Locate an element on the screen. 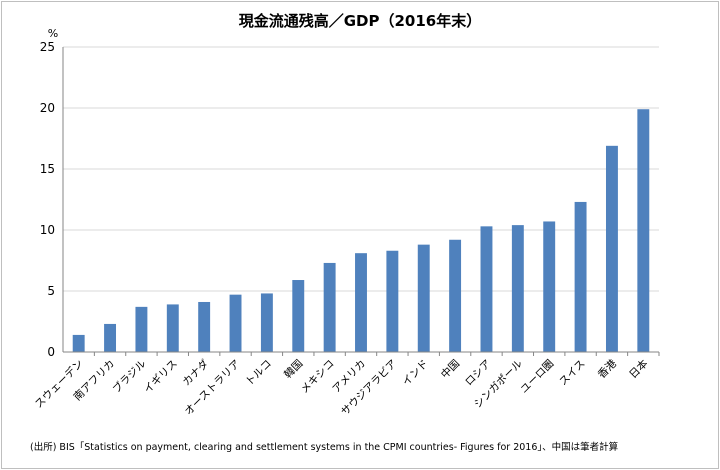  x-tick-label: スウェーデン is located at coordinates (59, 384).